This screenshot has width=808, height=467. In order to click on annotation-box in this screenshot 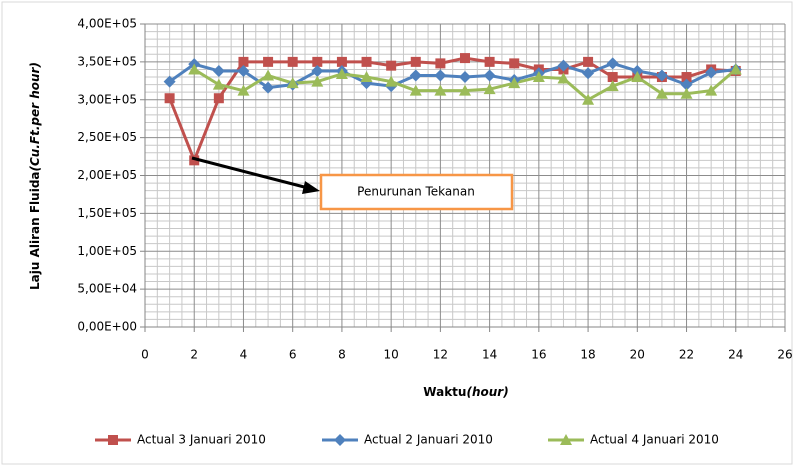, I will do `click(416, 192)`.